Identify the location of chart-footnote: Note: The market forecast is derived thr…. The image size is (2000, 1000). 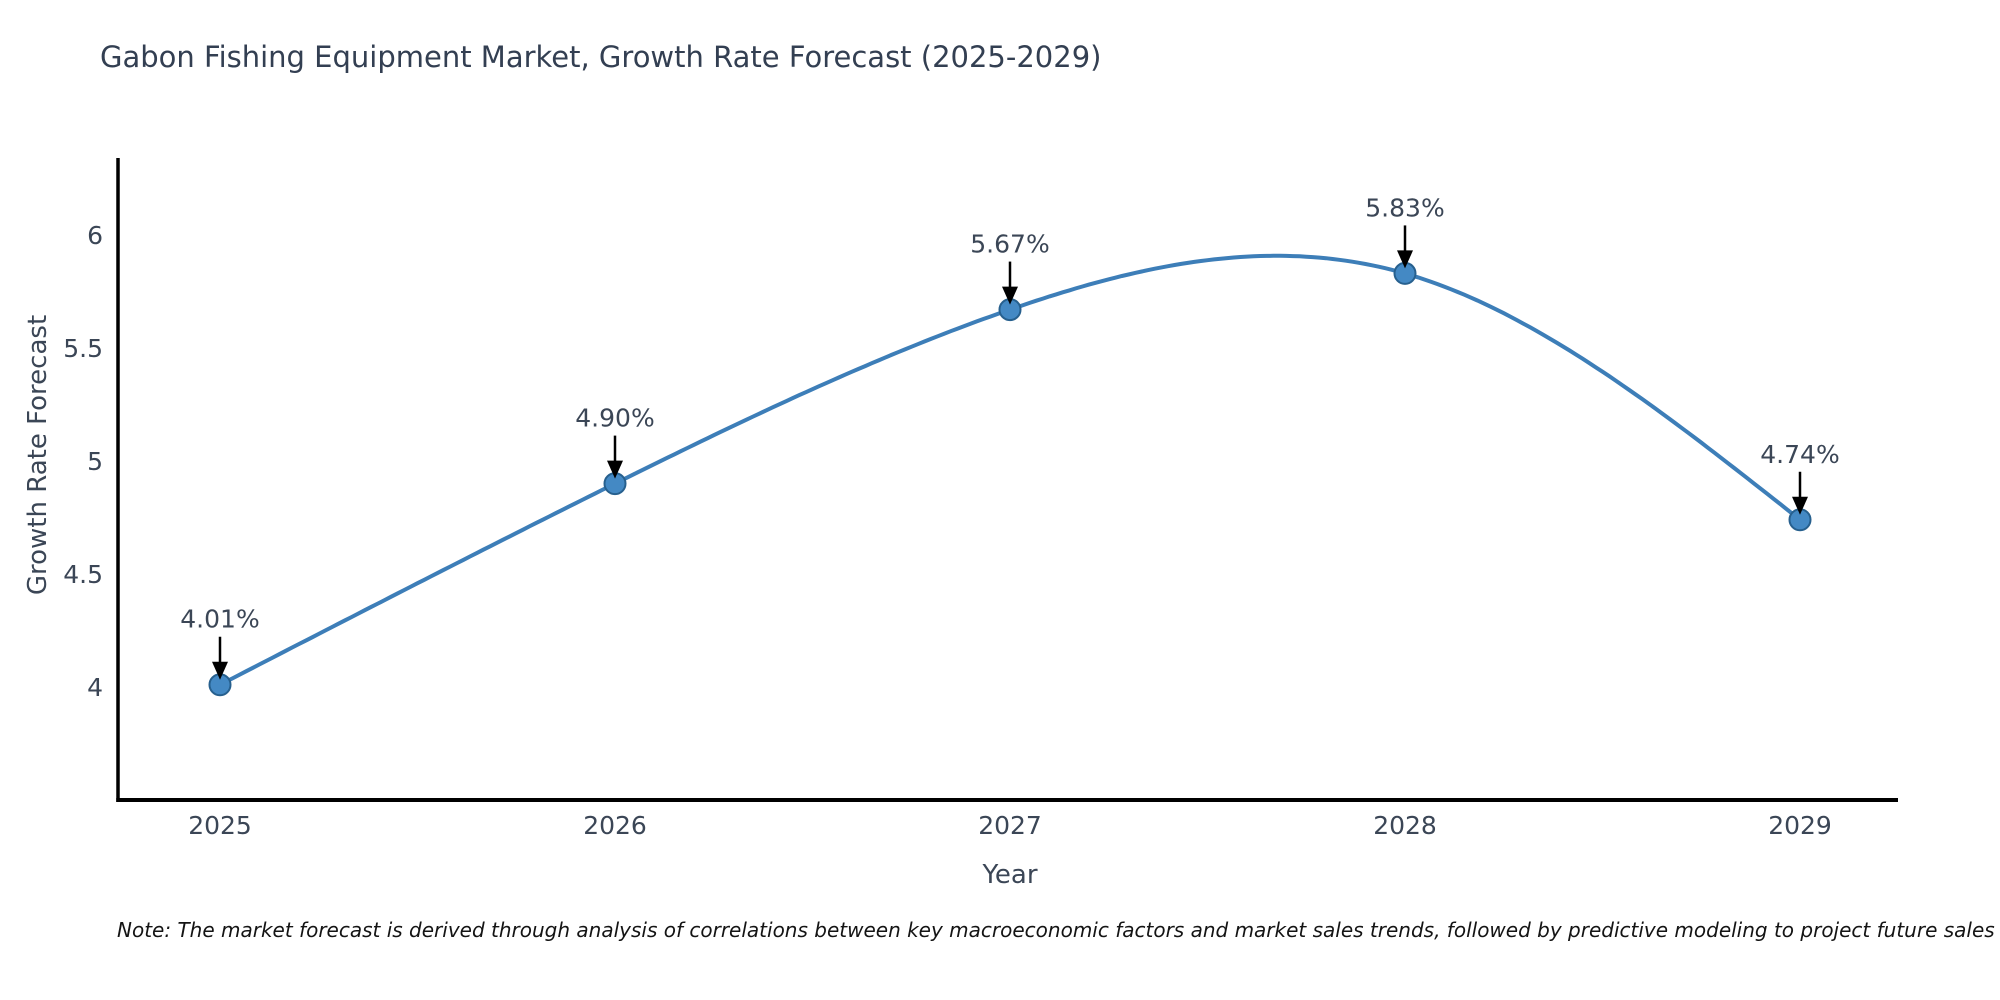
(1056, 930).